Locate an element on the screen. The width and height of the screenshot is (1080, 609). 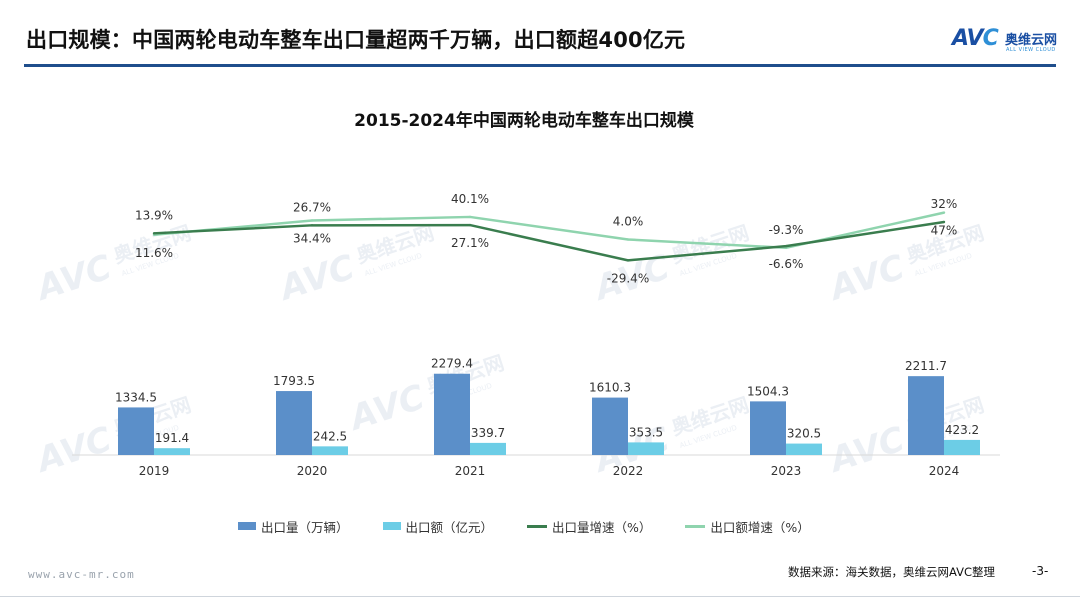
bar-value-2021 is located at coordinates (488, 448).